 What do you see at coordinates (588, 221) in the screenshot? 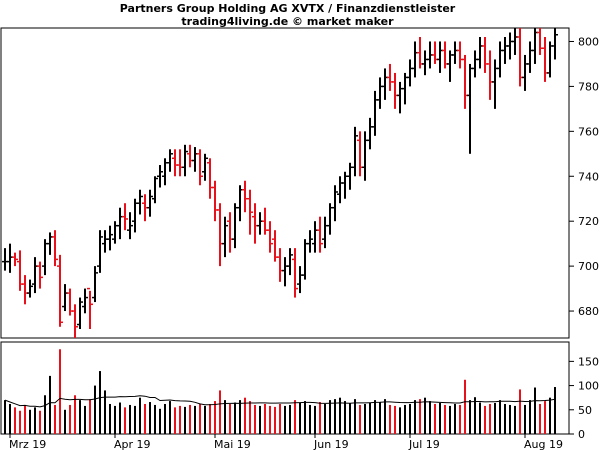
I see `price-tick-label: 720` at bounding box center [588, 221].